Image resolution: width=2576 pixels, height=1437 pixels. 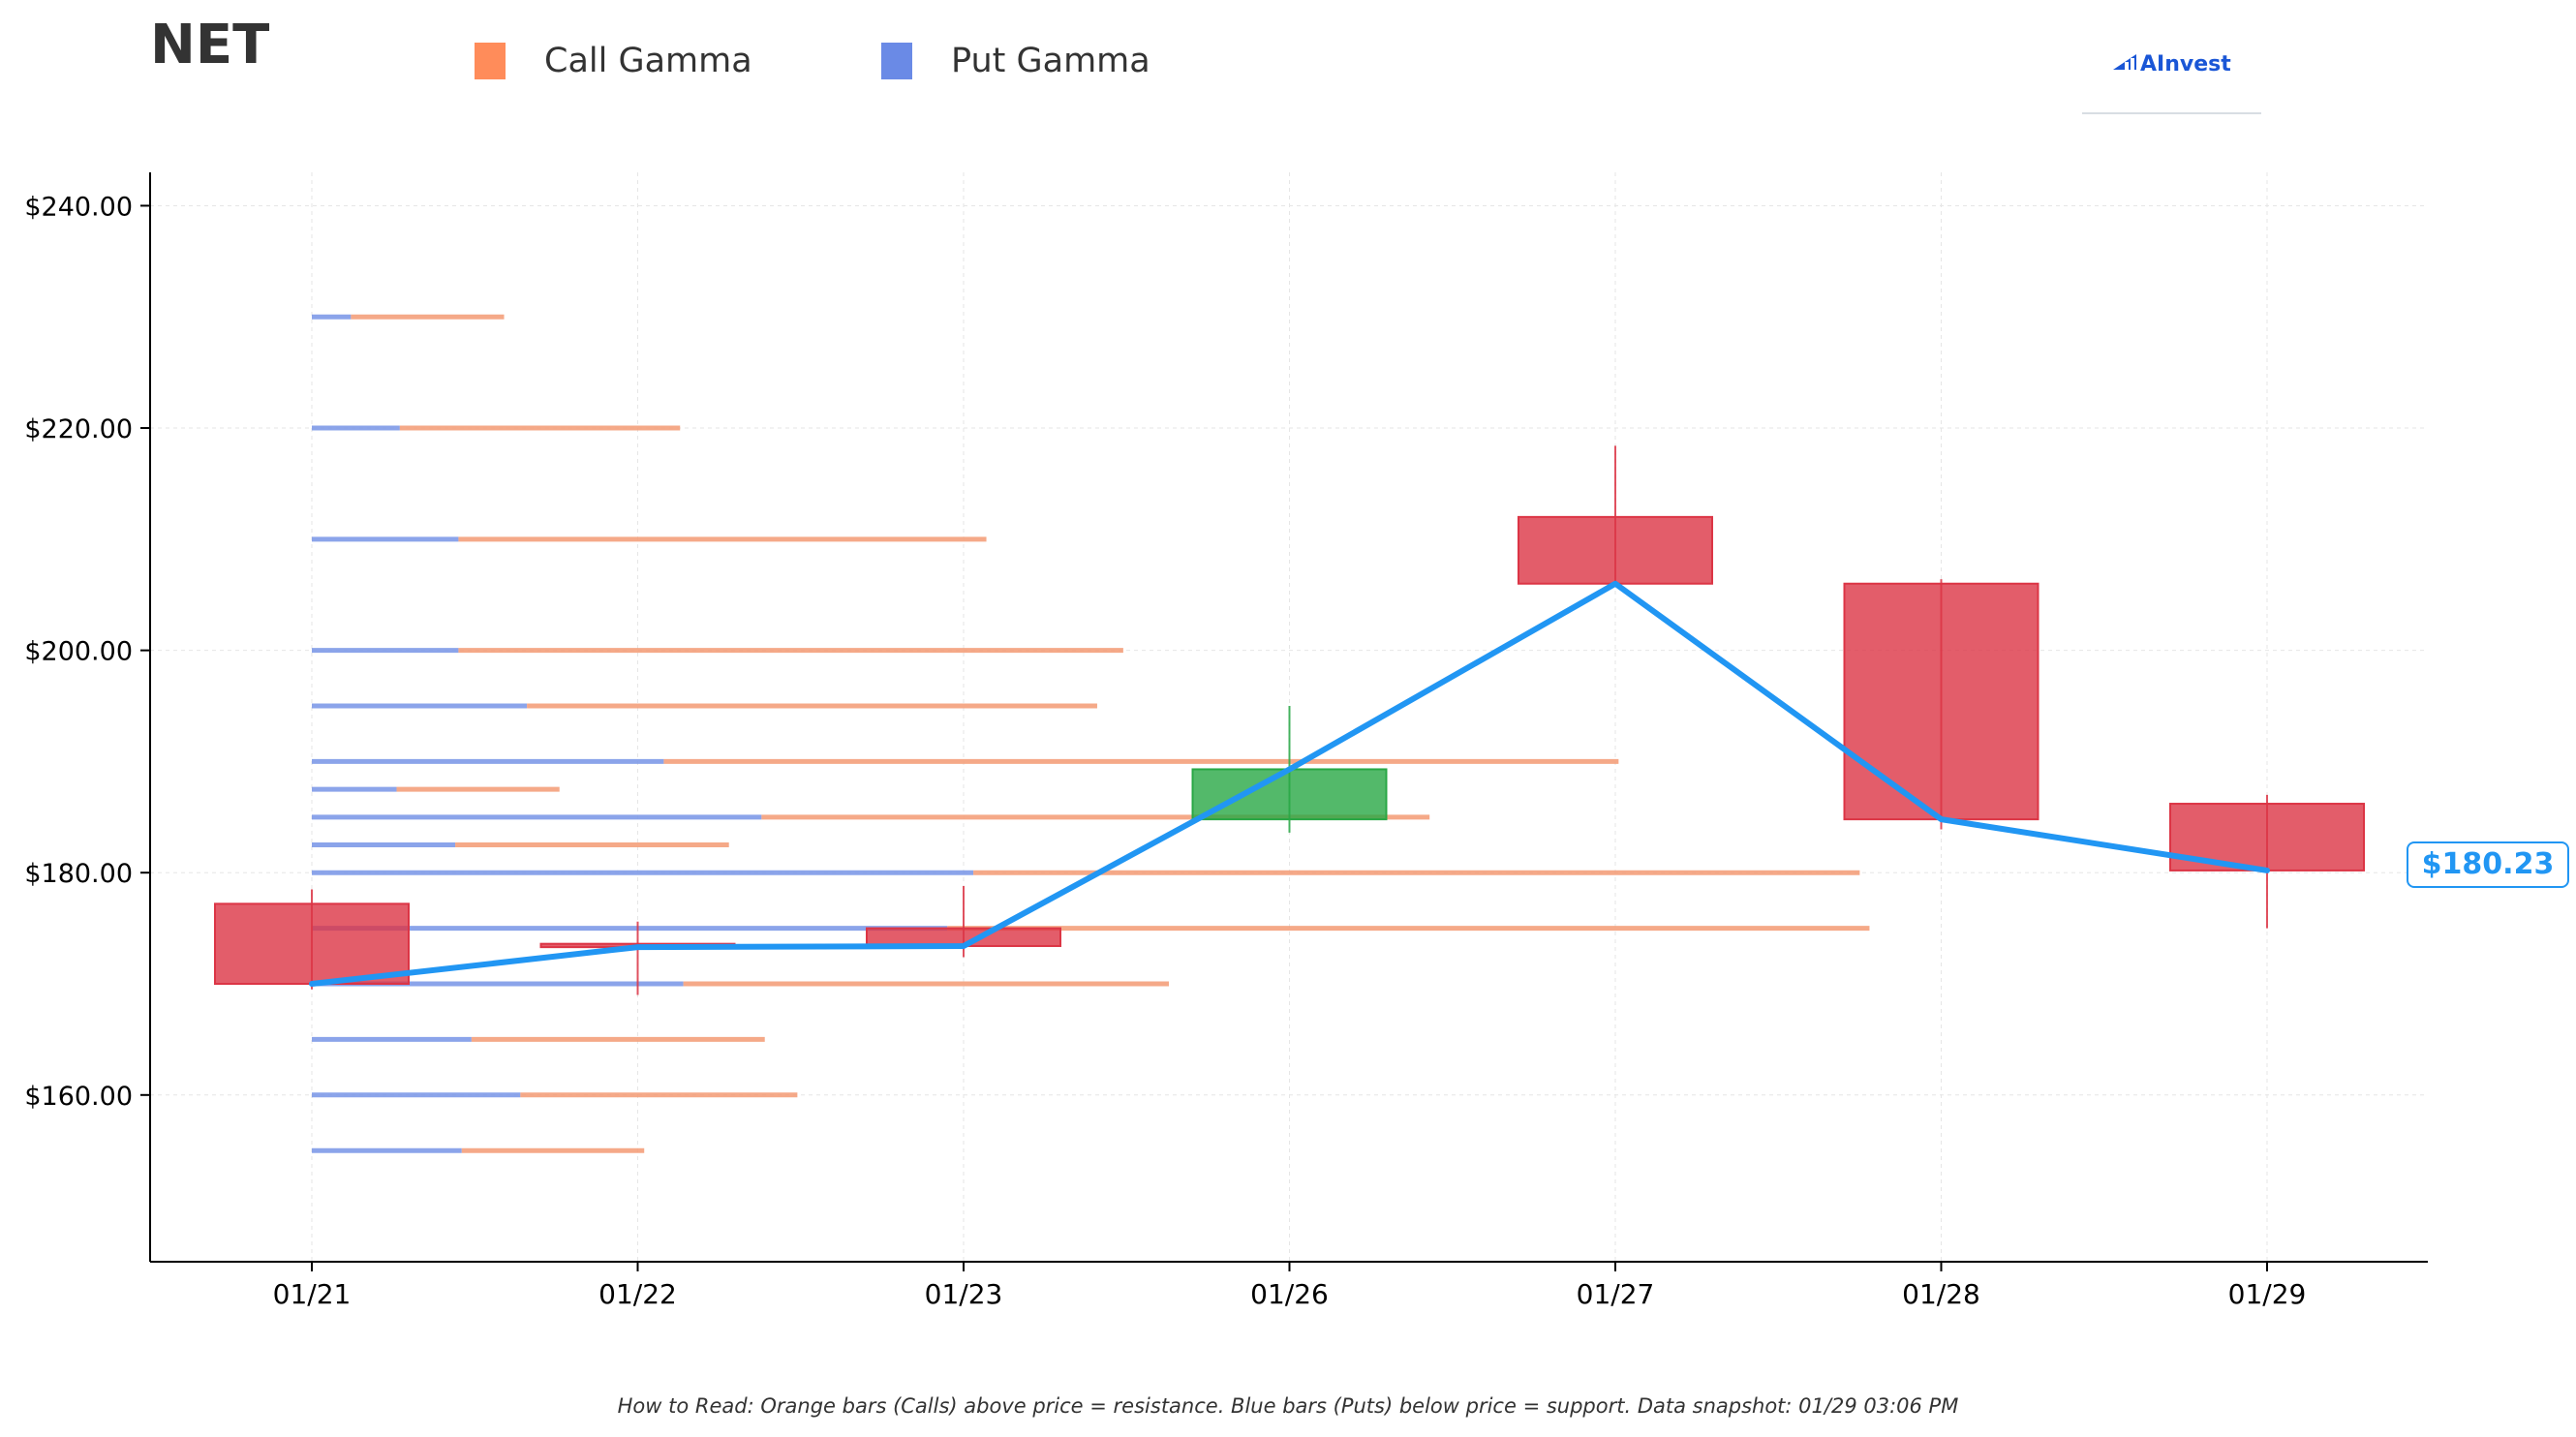 What do you see at coordinates (78, 874) in the screenshot?
I see `y-tick-label-1: $180.00` at bounding box center [78, 874].